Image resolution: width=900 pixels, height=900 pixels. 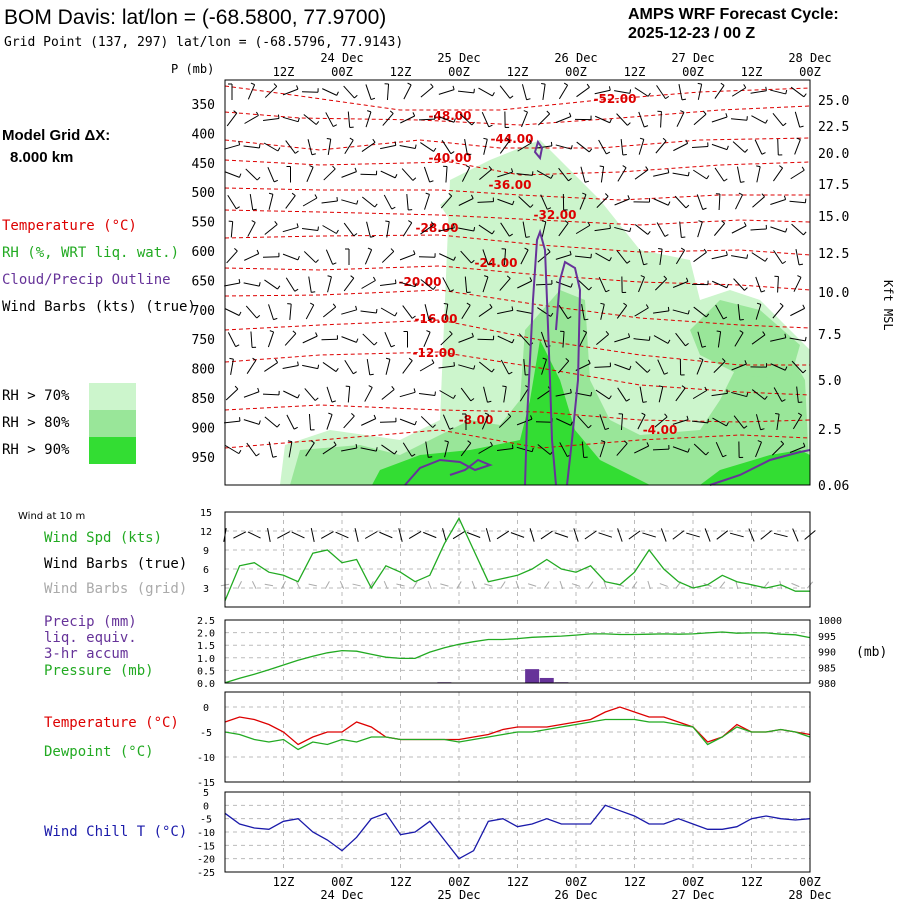 What do you see at coordinates (518, 882) in the screenshot?
I see `bottom-time-label: 12Z` at bounding box center [518, 882].